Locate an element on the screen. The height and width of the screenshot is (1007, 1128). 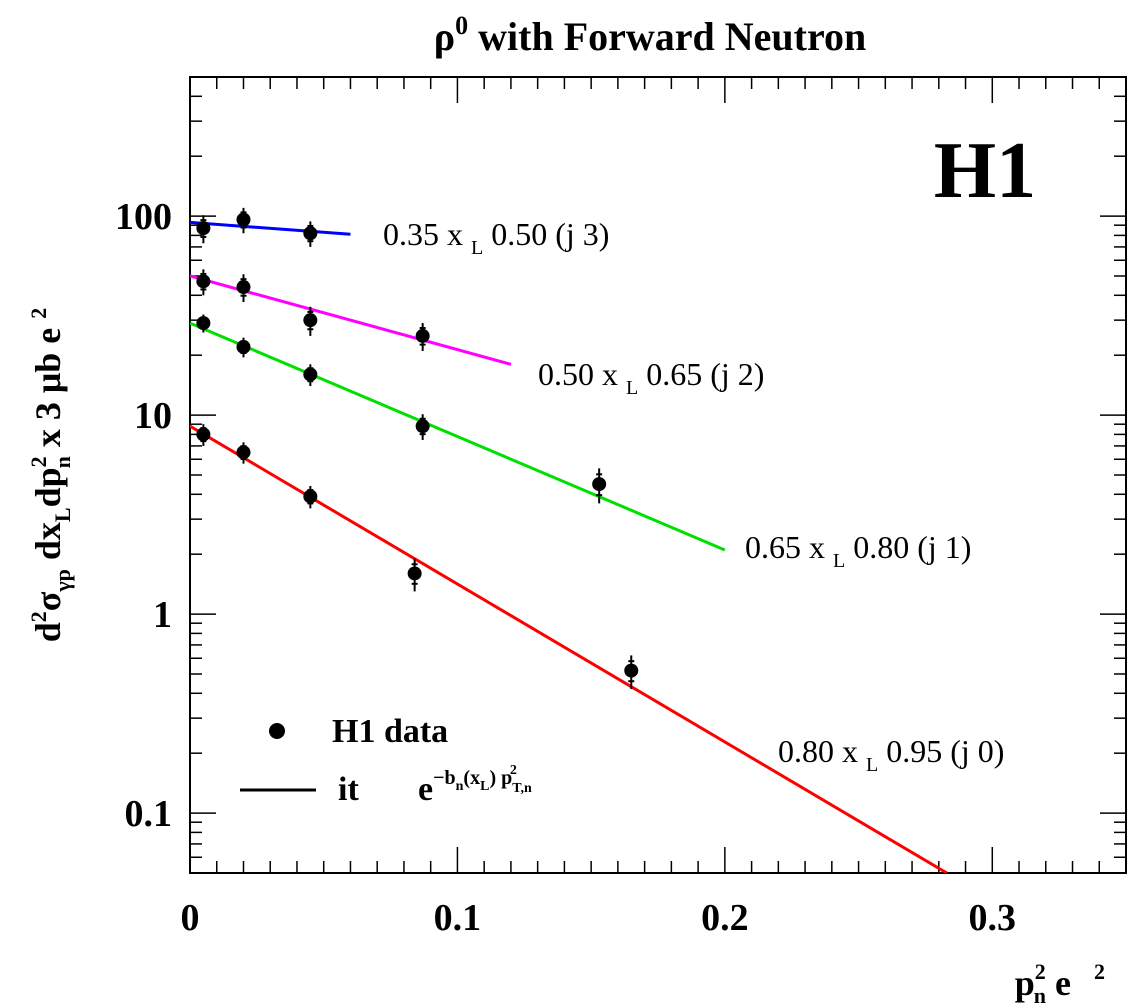
series-3-label: 0.80 x L 0.95 (j 0) is located at coordinates (891, 754).